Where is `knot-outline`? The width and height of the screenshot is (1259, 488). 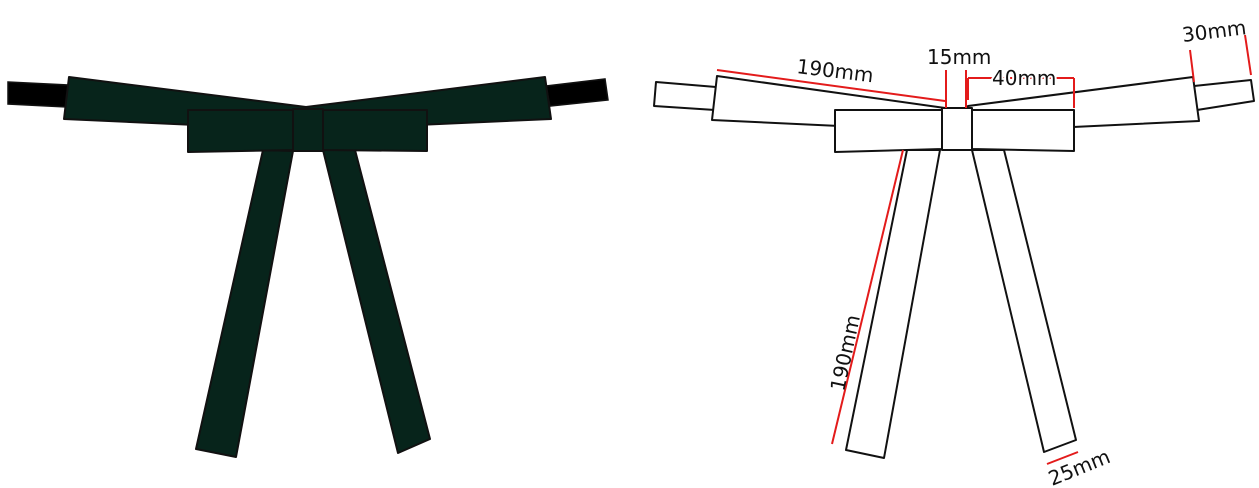
knot-outline is located at coordinates (957, 129).